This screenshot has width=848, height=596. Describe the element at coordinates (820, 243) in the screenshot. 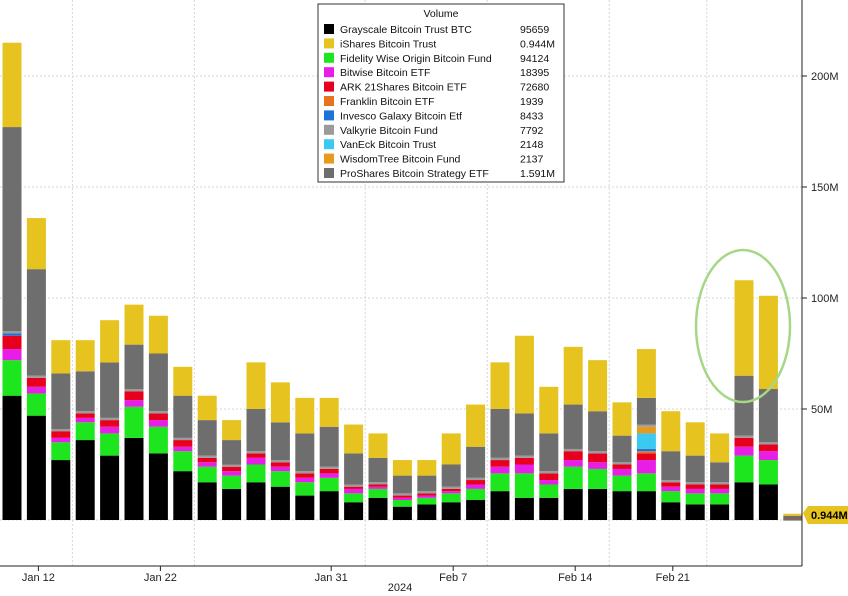

I see `y-axis-ticks: 50M 100M 150M 200M` at that location.